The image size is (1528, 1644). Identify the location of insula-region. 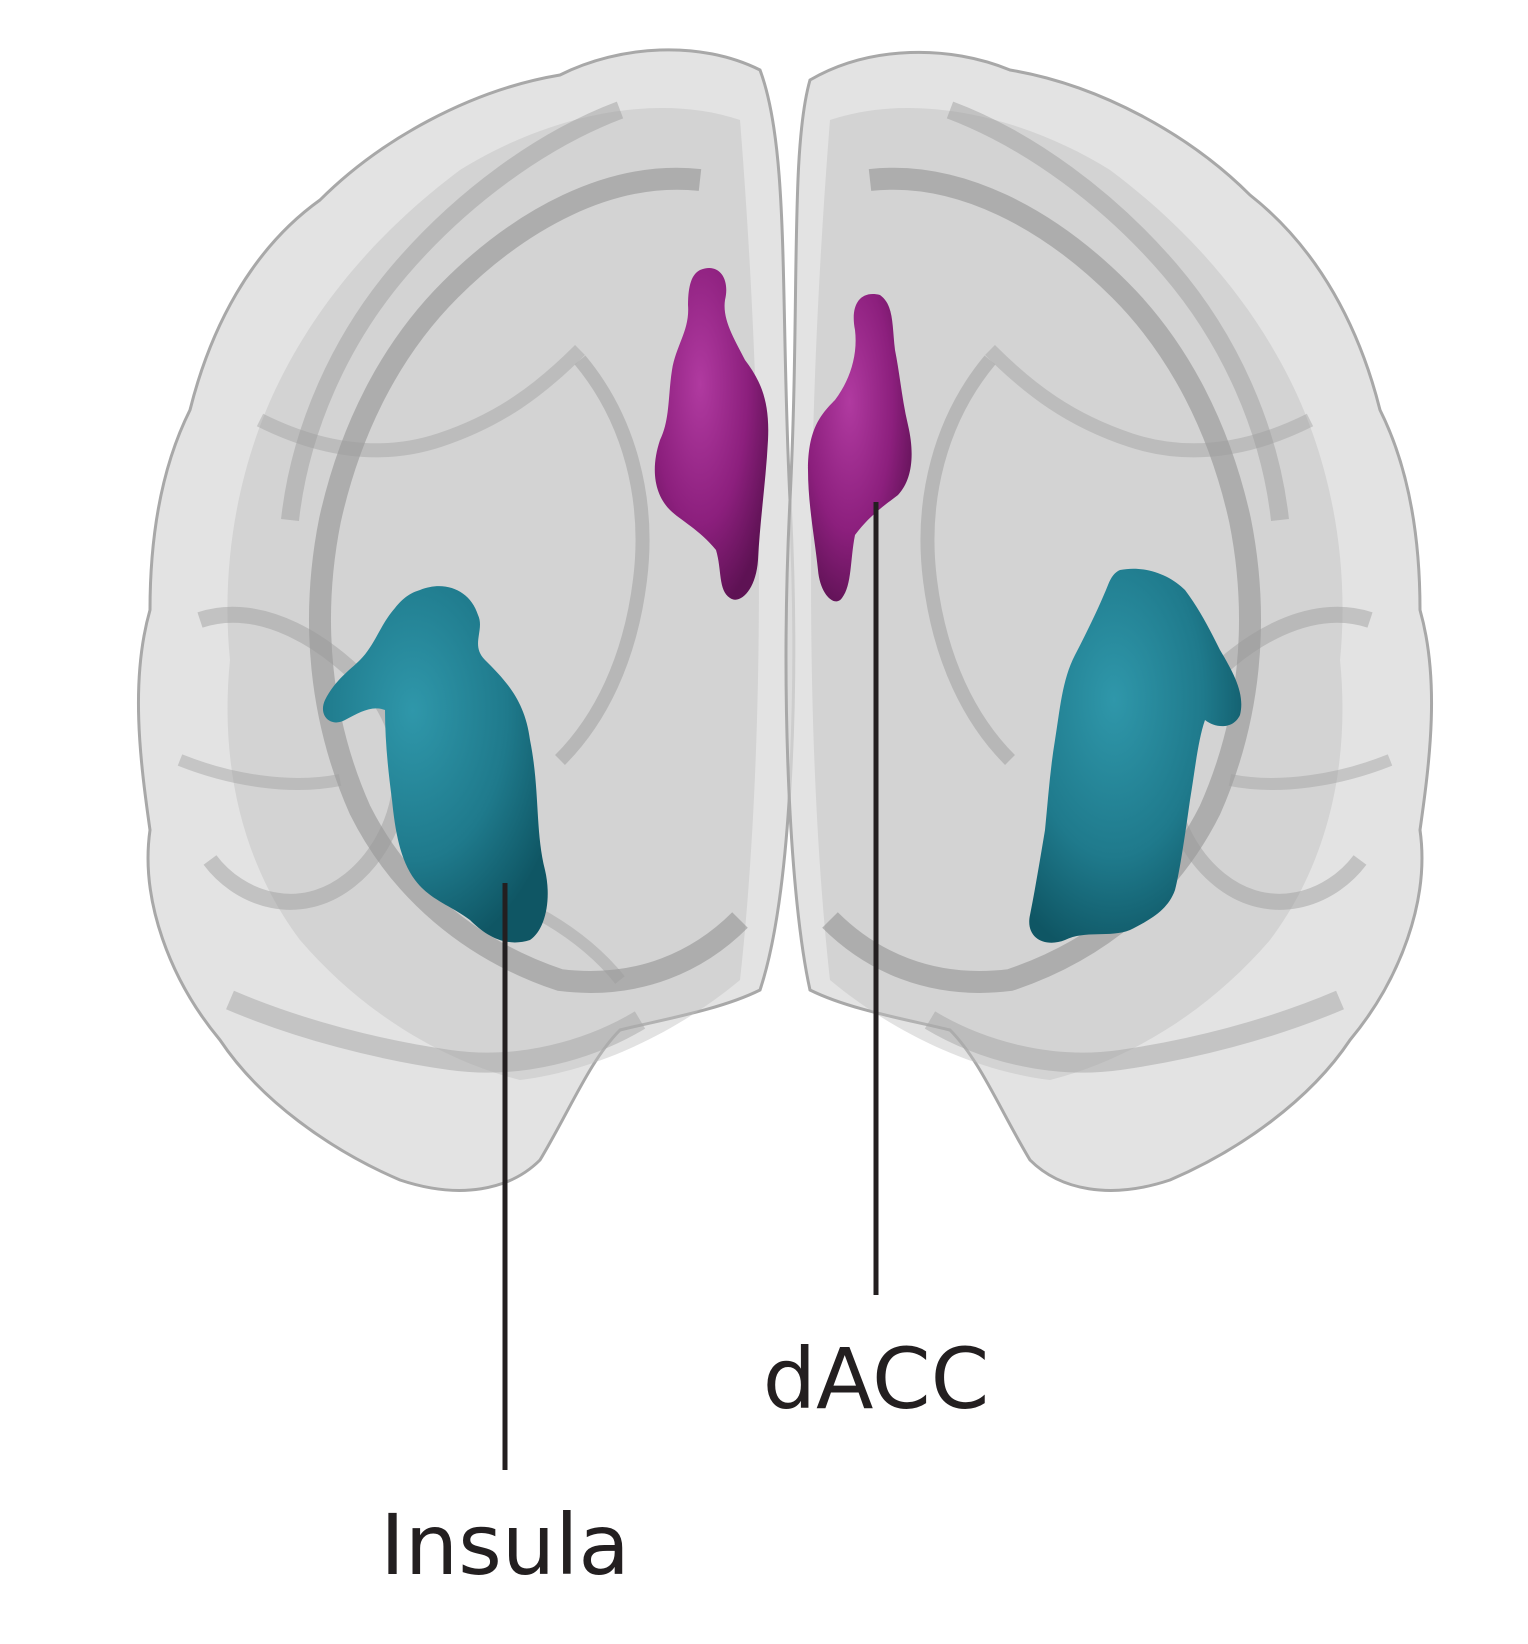
(782, 755).